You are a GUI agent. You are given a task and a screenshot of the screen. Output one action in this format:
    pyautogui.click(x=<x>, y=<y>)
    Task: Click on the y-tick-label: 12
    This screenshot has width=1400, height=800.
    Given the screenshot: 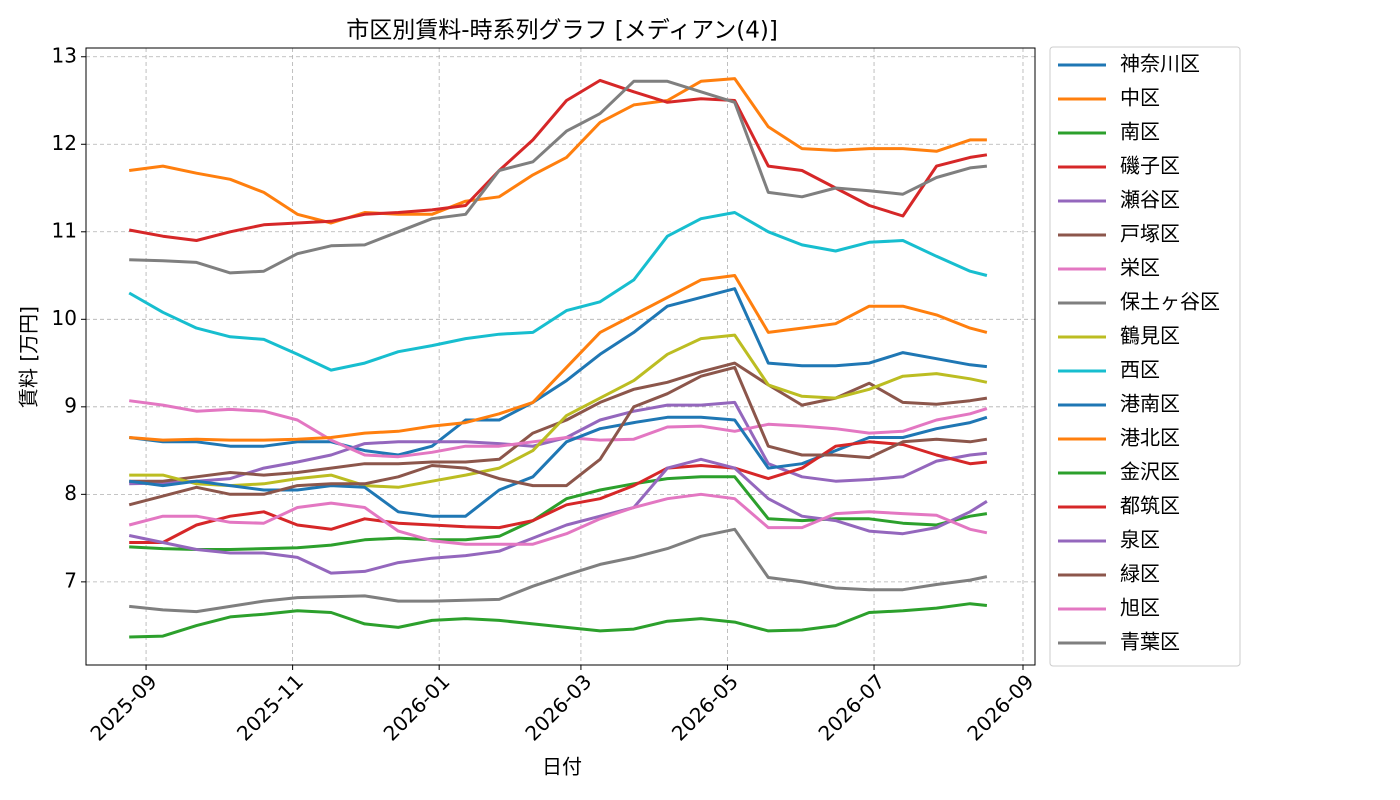 What is the action you would take?
    pyautogui.click(x=64, y=143)
    